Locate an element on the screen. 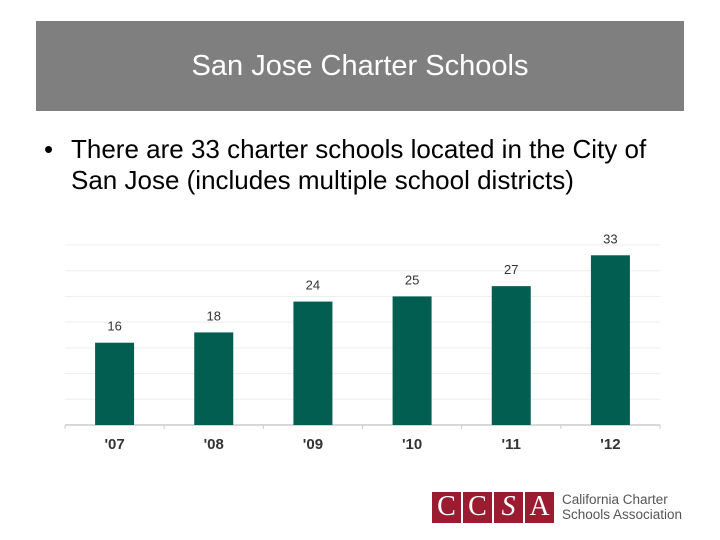 Image resolution: width=720 pixels, height=540 pixels. data-label: 27 is located at coordinates (511, 269).